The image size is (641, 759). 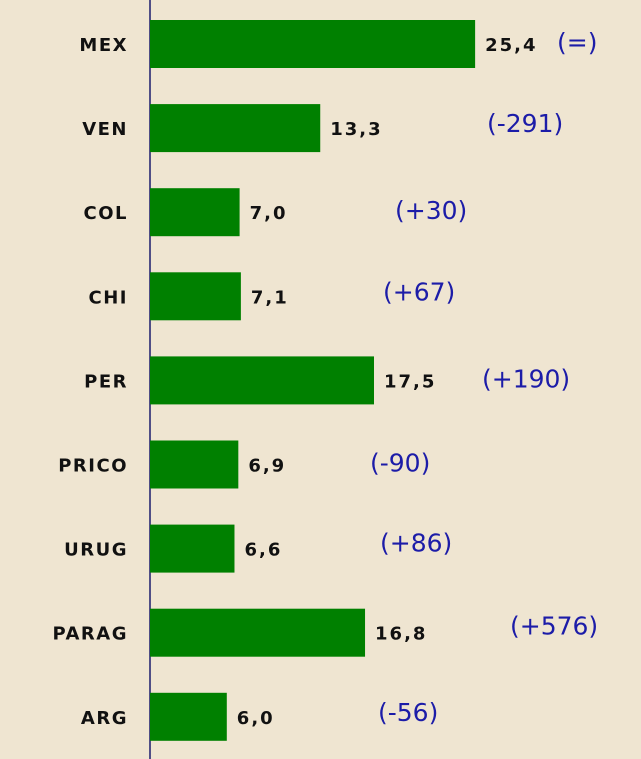 What do you see at coordinates (410, 381) in the screenshot?
I see `value-label: 17,5` at bounding box center [410, 381].